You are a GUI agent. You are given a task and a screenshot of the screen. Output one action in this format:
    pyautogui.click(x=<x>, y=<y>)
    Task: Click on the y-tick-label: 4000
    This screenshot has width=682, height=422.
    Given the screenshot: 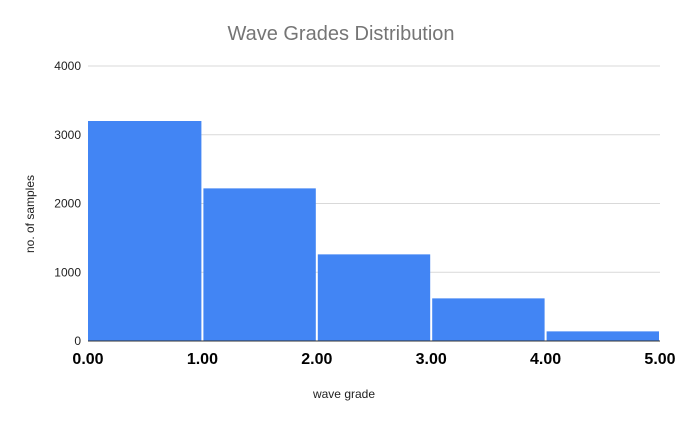 What is the action you would take?
    pyautogui.click(x=67, y=66)
    